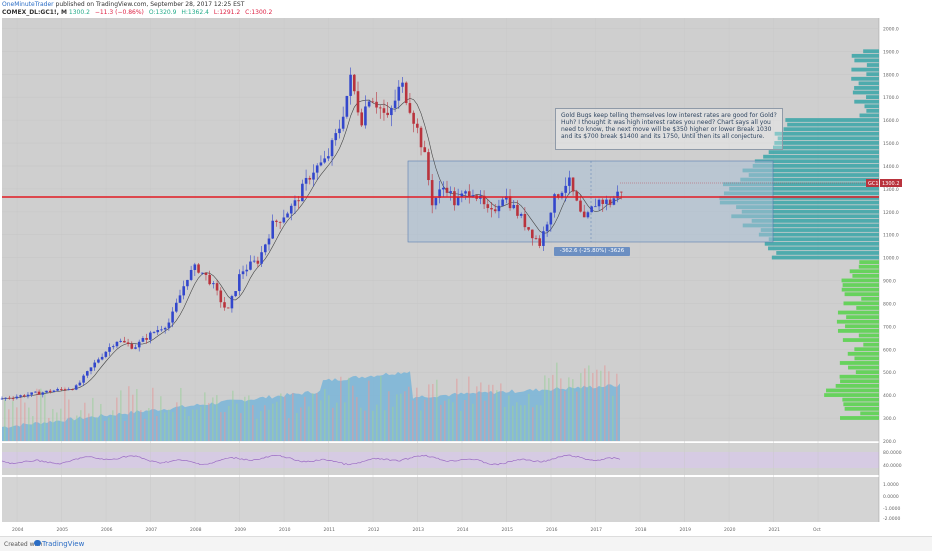  What do you see at coordinates (892, 509) in the screenshot?
I see `osc-tick-label: -1.0000` at bounding box center [892, 509].